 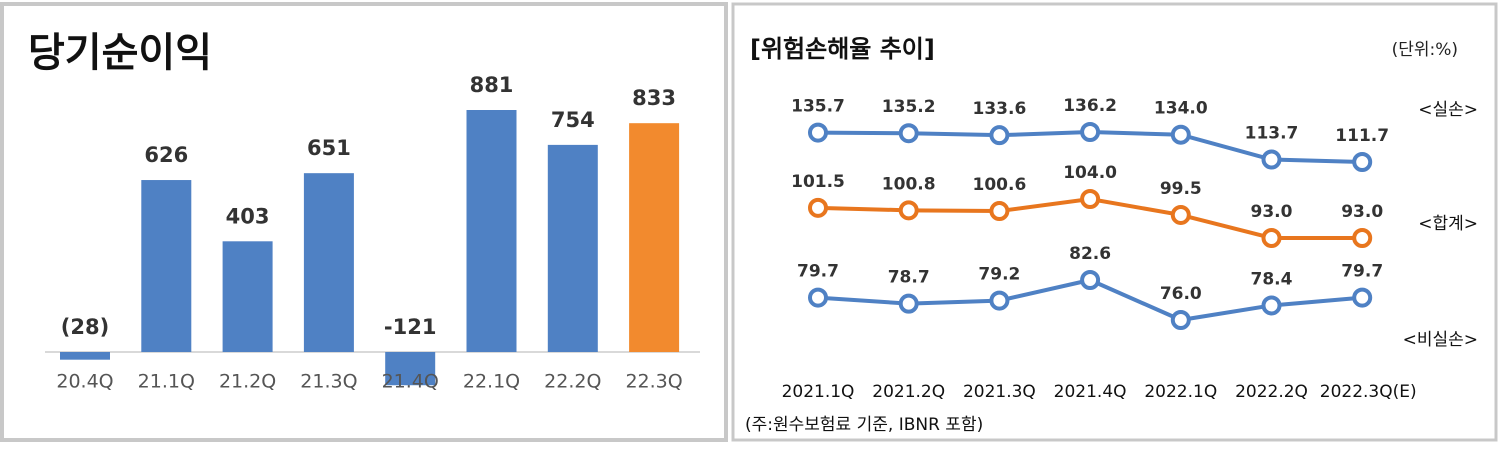 What do you see at coordinates (908, 392) in the screenshot?
I see `x-tick-label: 2021.2Q` at bounding box center [908, 392].